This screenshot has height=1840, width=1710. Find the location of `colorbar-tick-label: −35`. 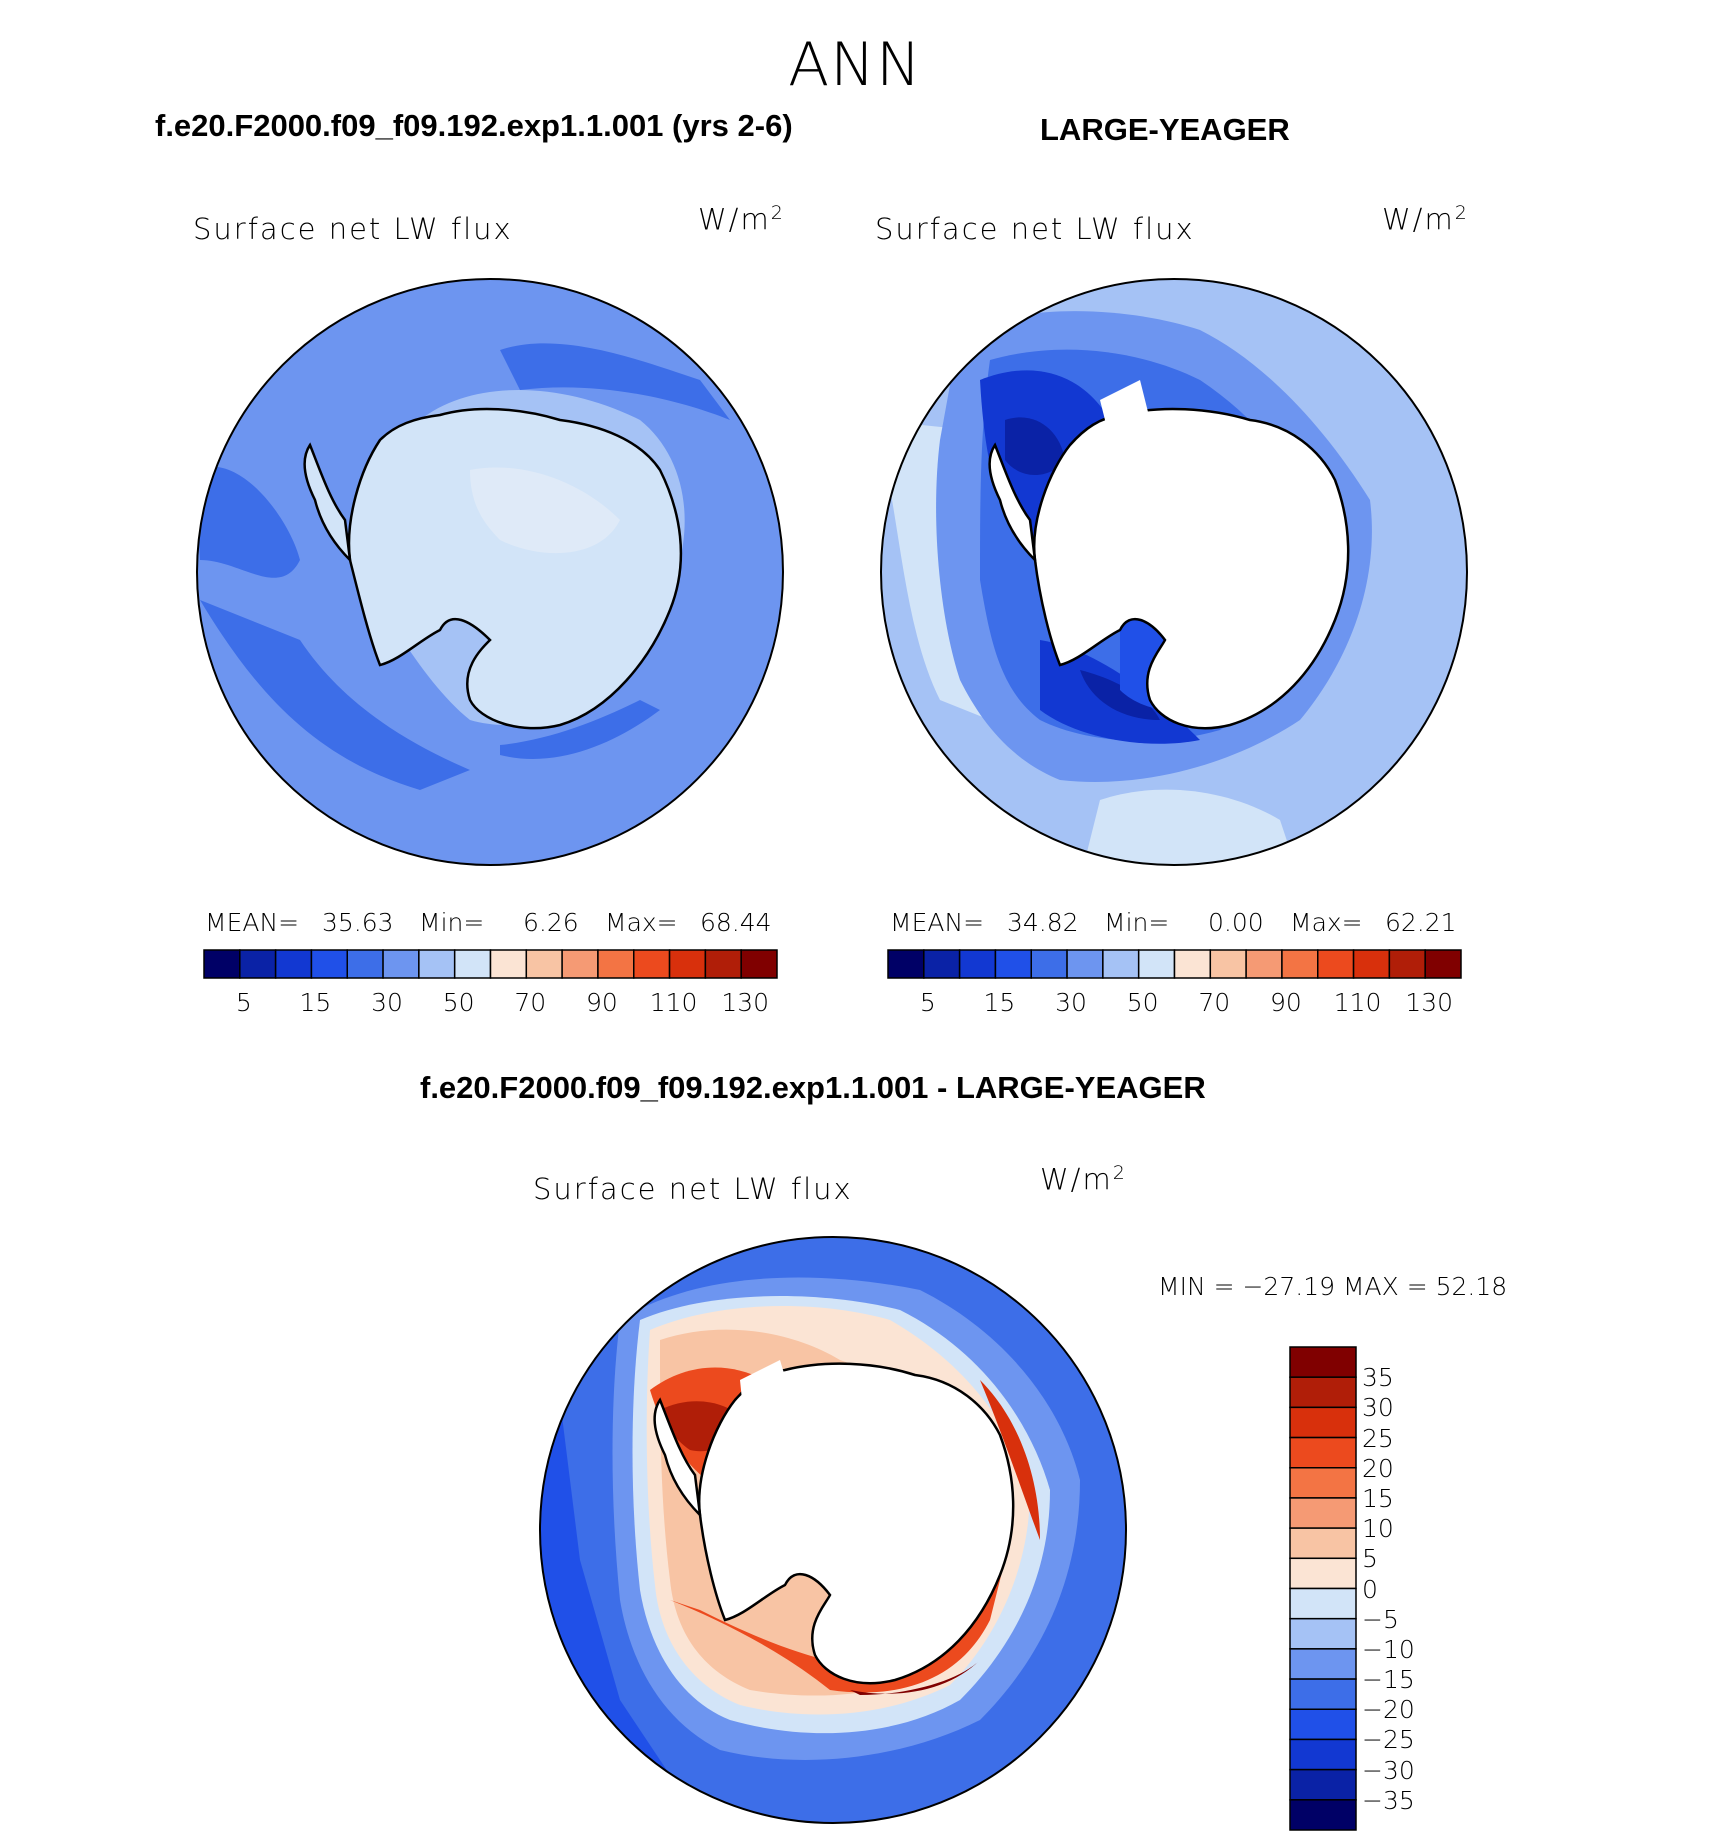

colorbar-tick-label: −35 is located at coordinates (1388, 1800).